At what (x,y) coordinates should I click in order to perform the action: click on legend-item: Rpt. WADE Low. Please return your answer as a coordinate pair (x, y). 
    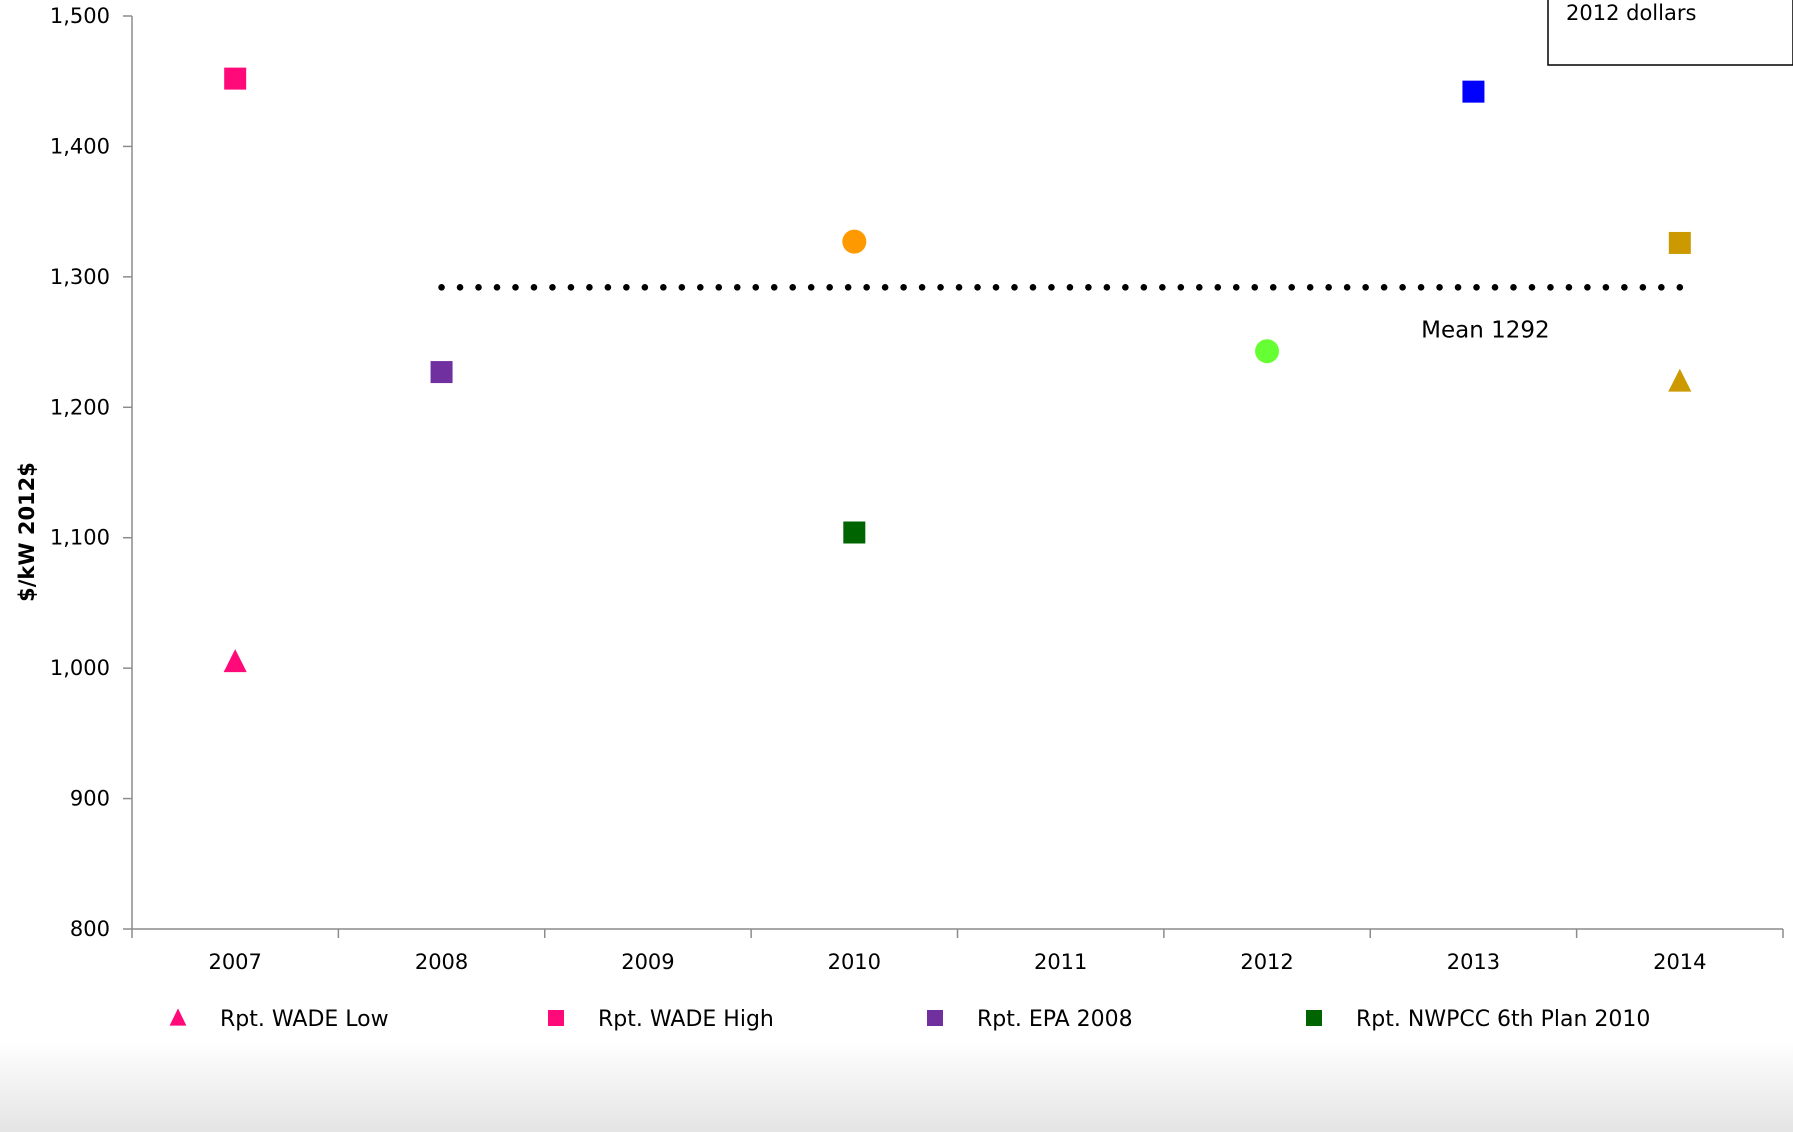
    Looking at the image, I should click on (279, 1019).